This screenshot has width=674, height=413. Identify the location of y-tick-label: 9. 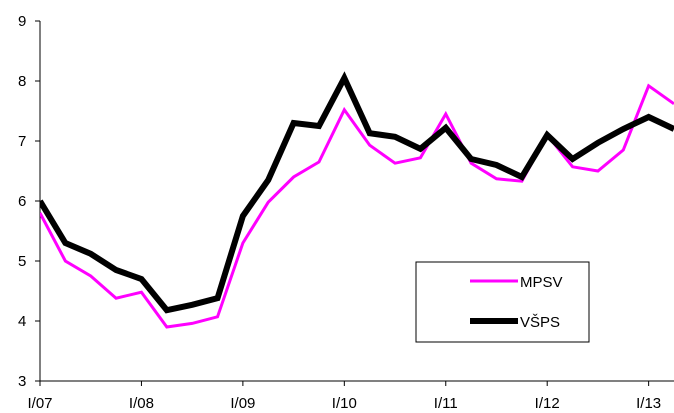
(22, 21).